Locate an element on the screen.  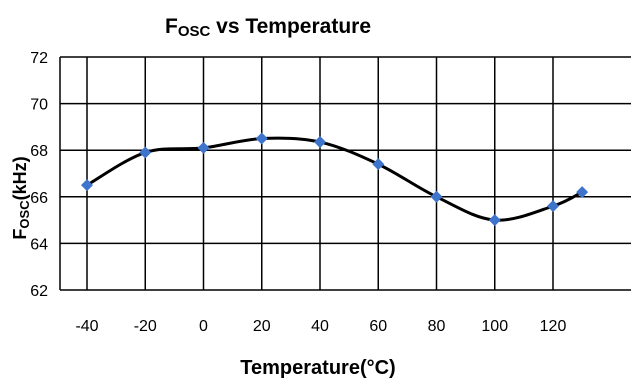
y-tick-label: 68 is located at coordinates (39, 151).